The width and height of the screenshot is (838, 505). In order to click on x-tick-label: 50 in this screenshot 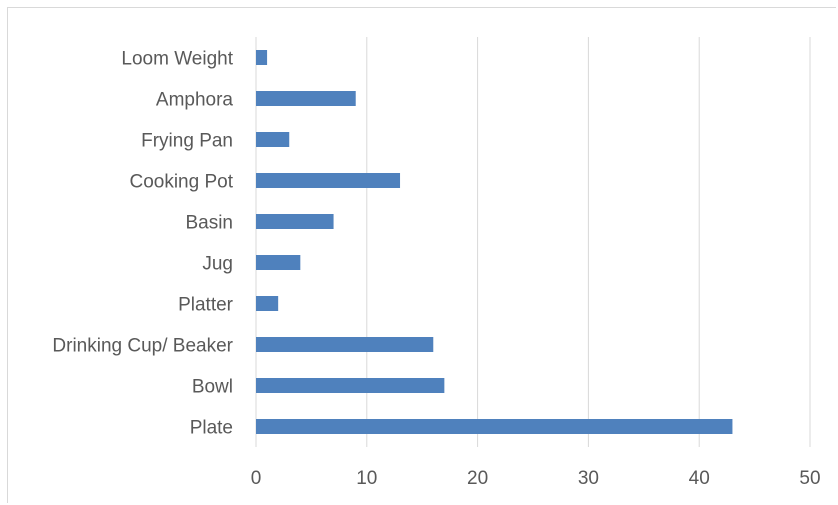, I will do `click(809, 478)`.